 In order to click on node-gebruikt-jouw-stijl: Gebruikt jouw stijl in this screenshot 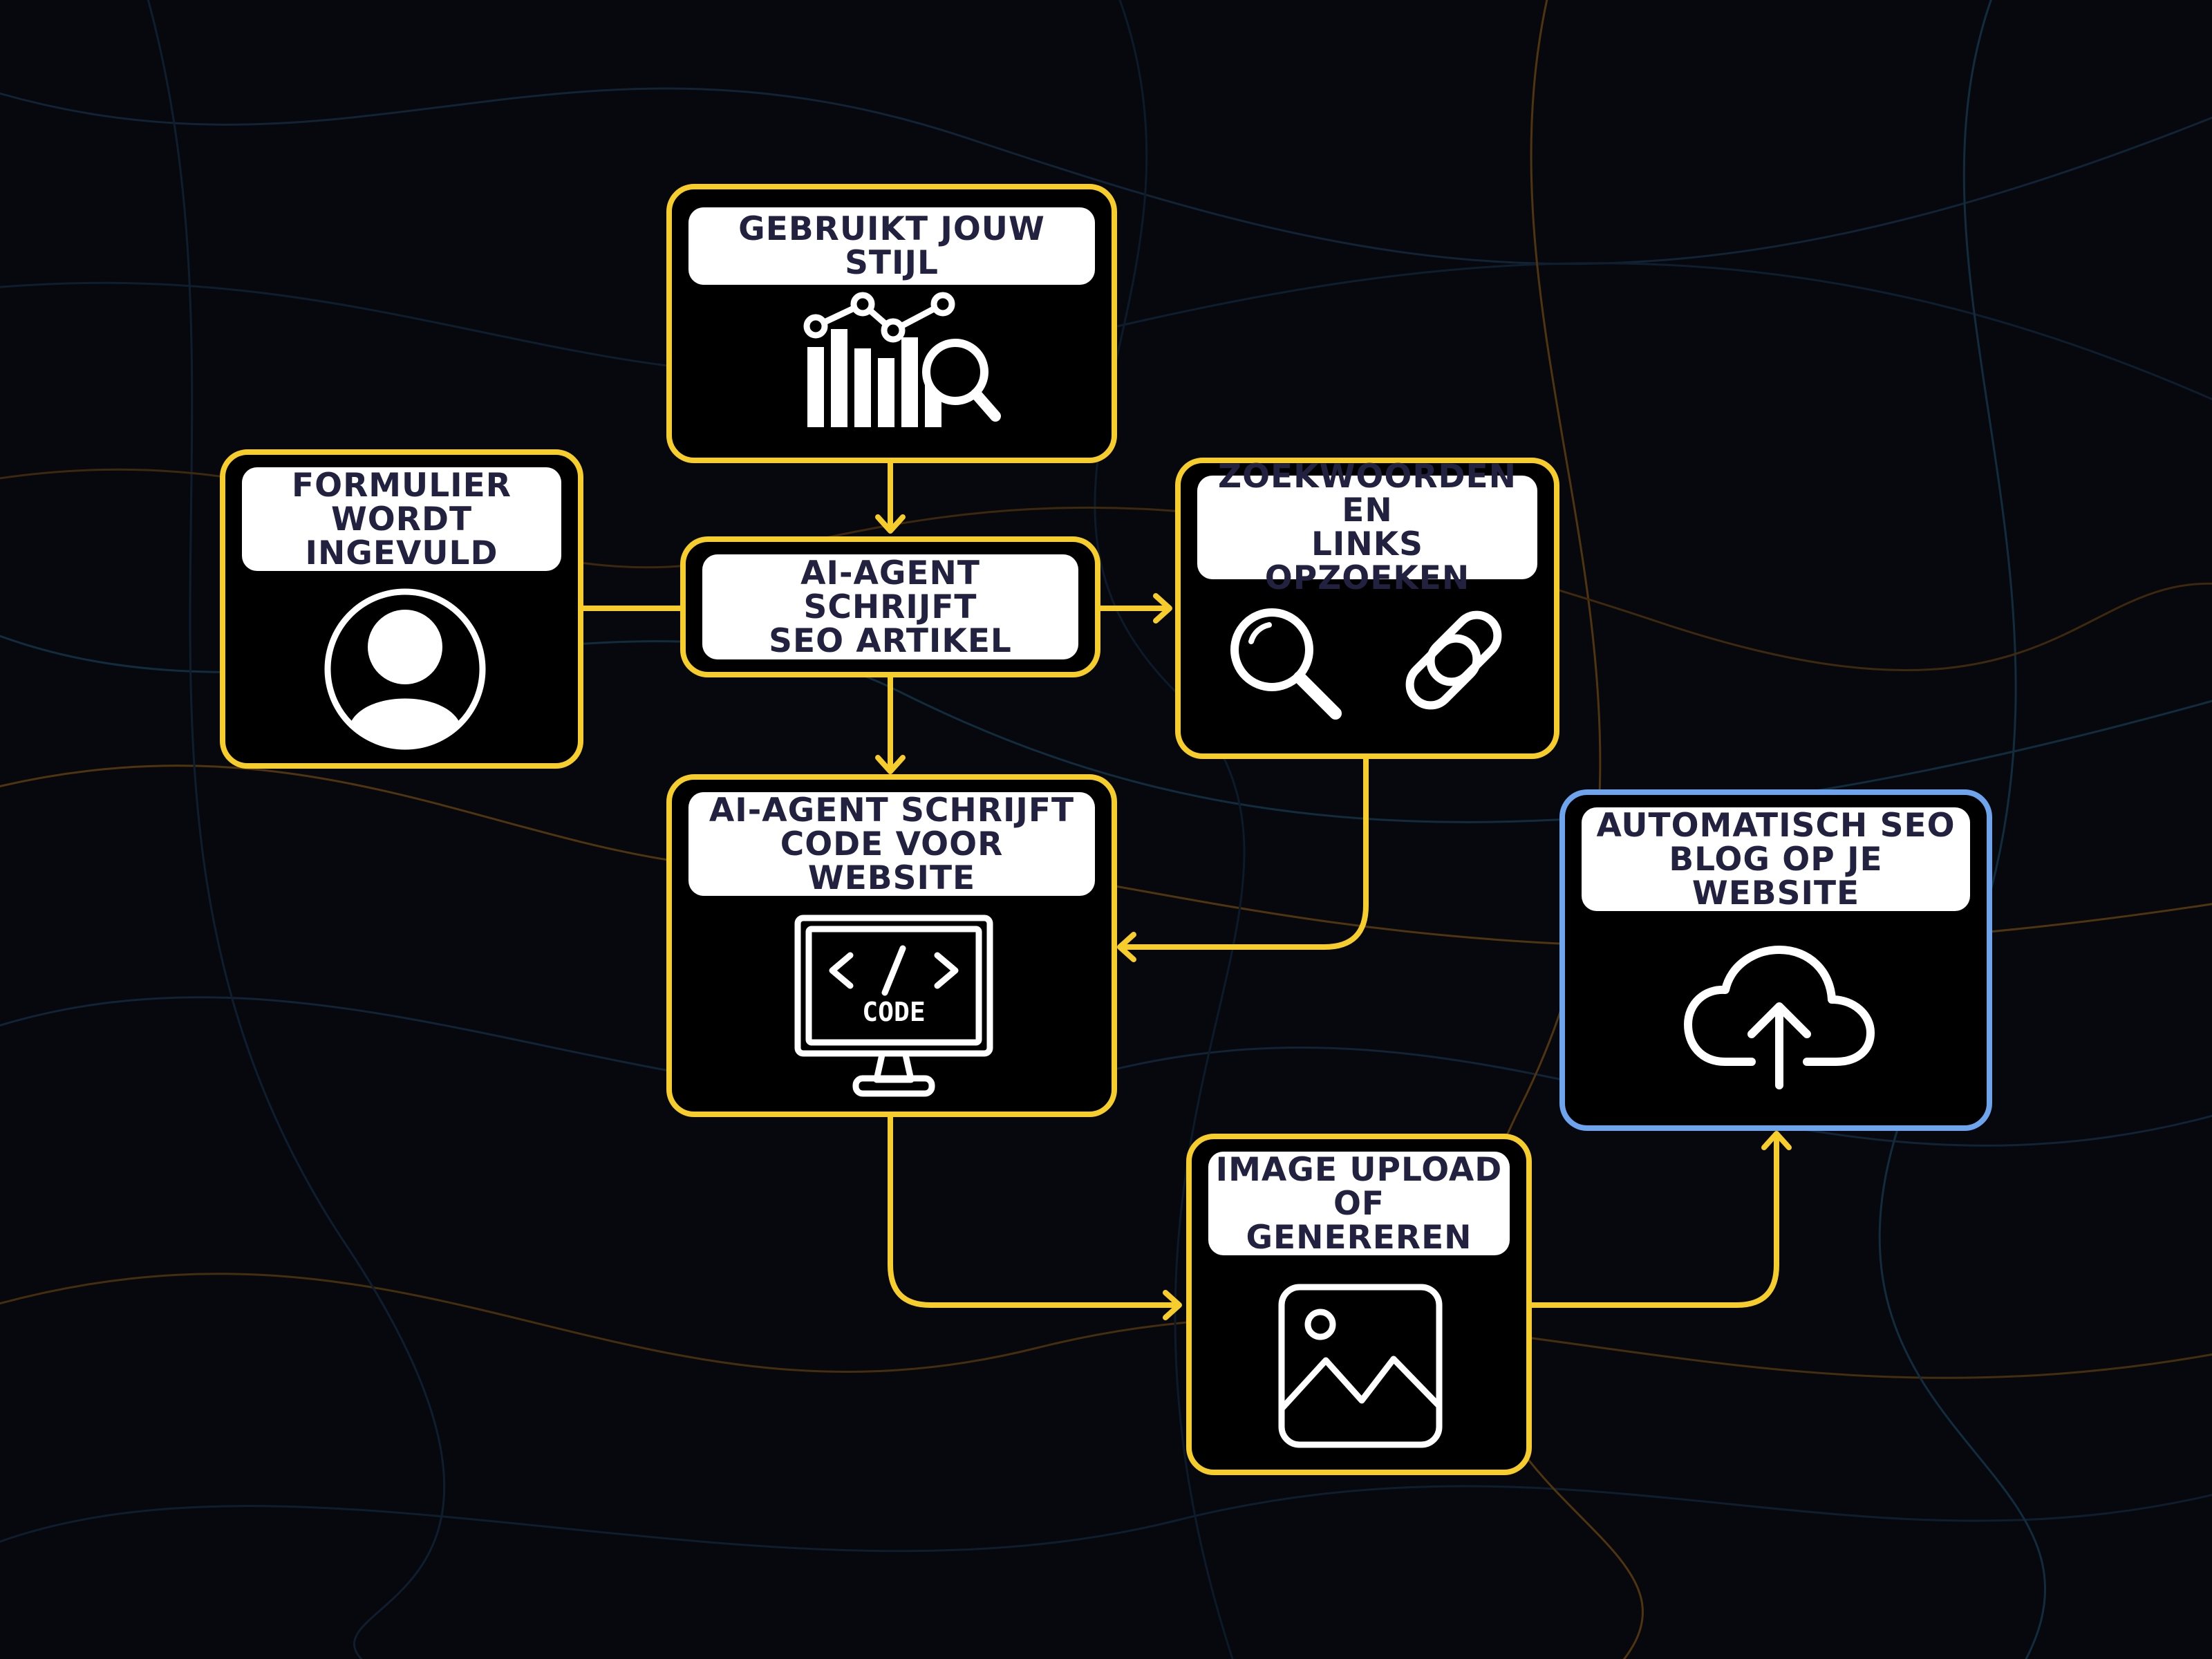, I will do `click(892, 323)`.